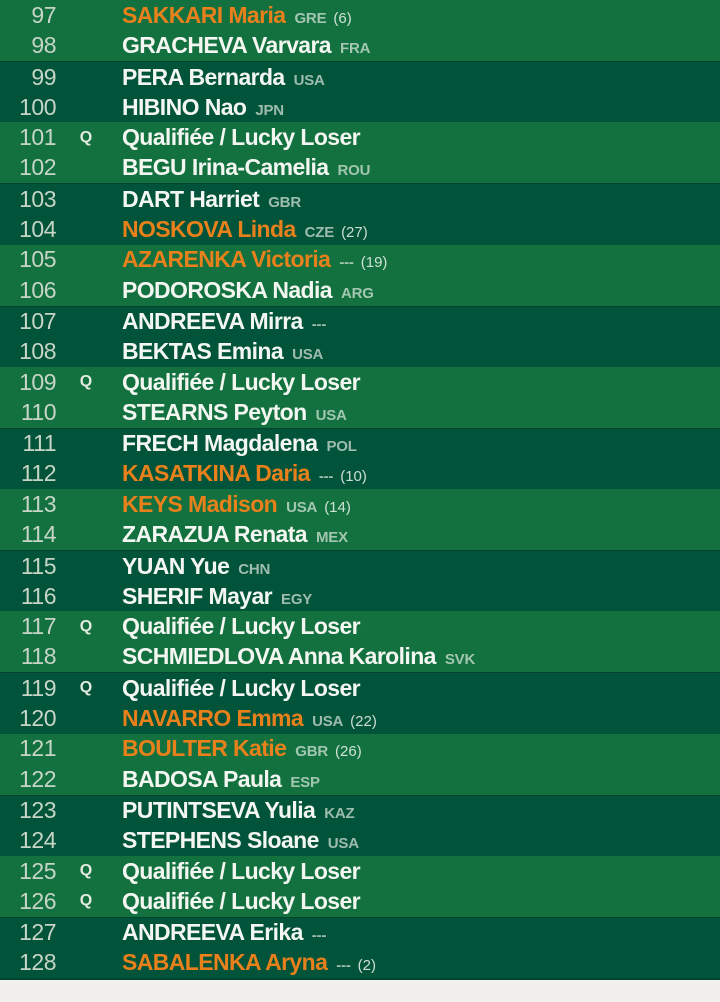 The image size is (720, 1002). What do you see at coordinates (37, 259) in the screenshot?
I see `entry-number: 105` at bounding box center [37, 259].